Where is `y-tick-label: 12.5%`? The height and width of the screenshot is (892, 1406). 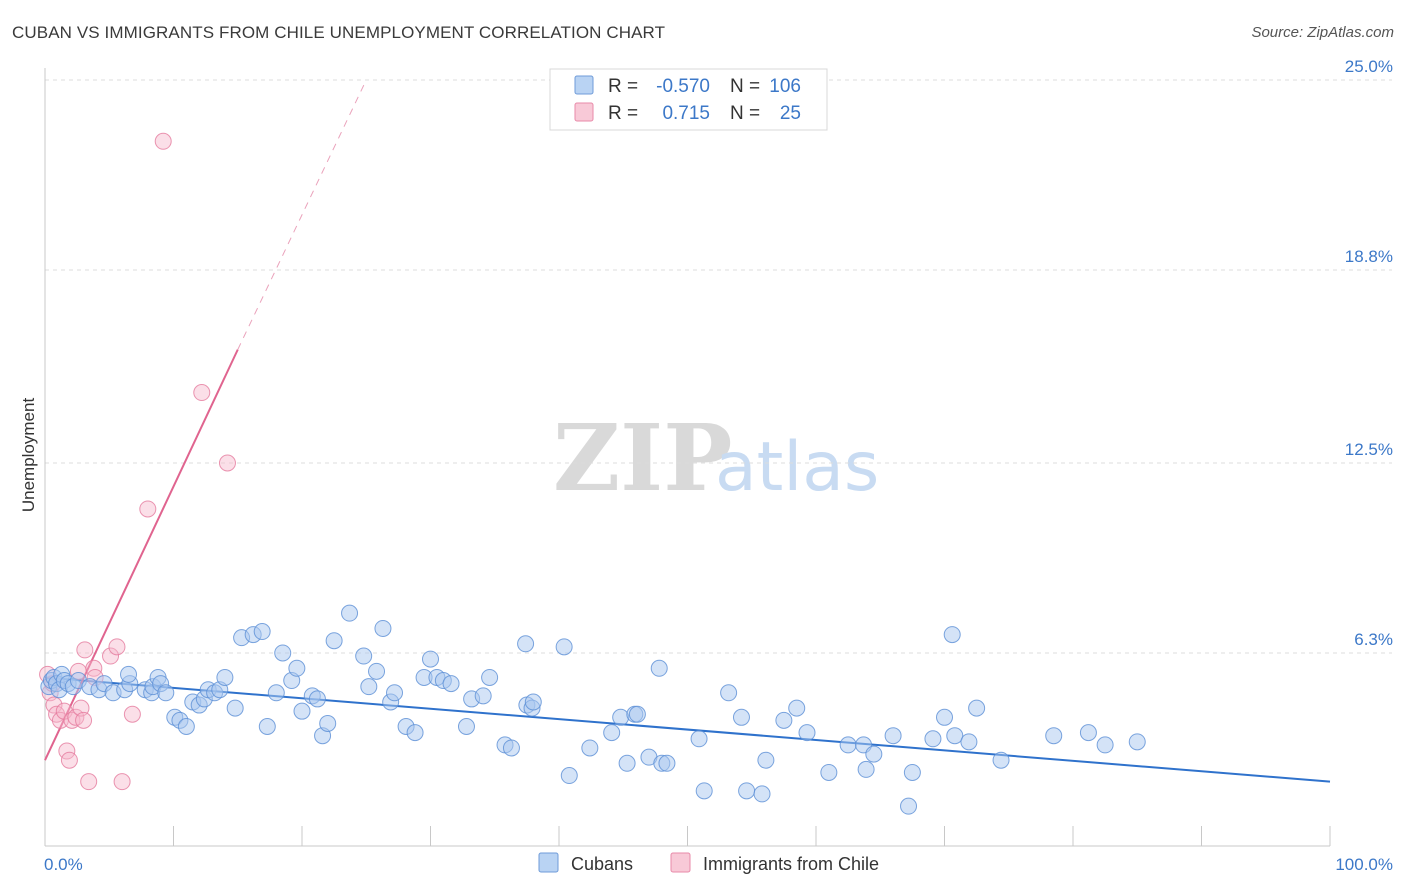
y-tick-label: 12.5% is located at coordinates (1369, 449).